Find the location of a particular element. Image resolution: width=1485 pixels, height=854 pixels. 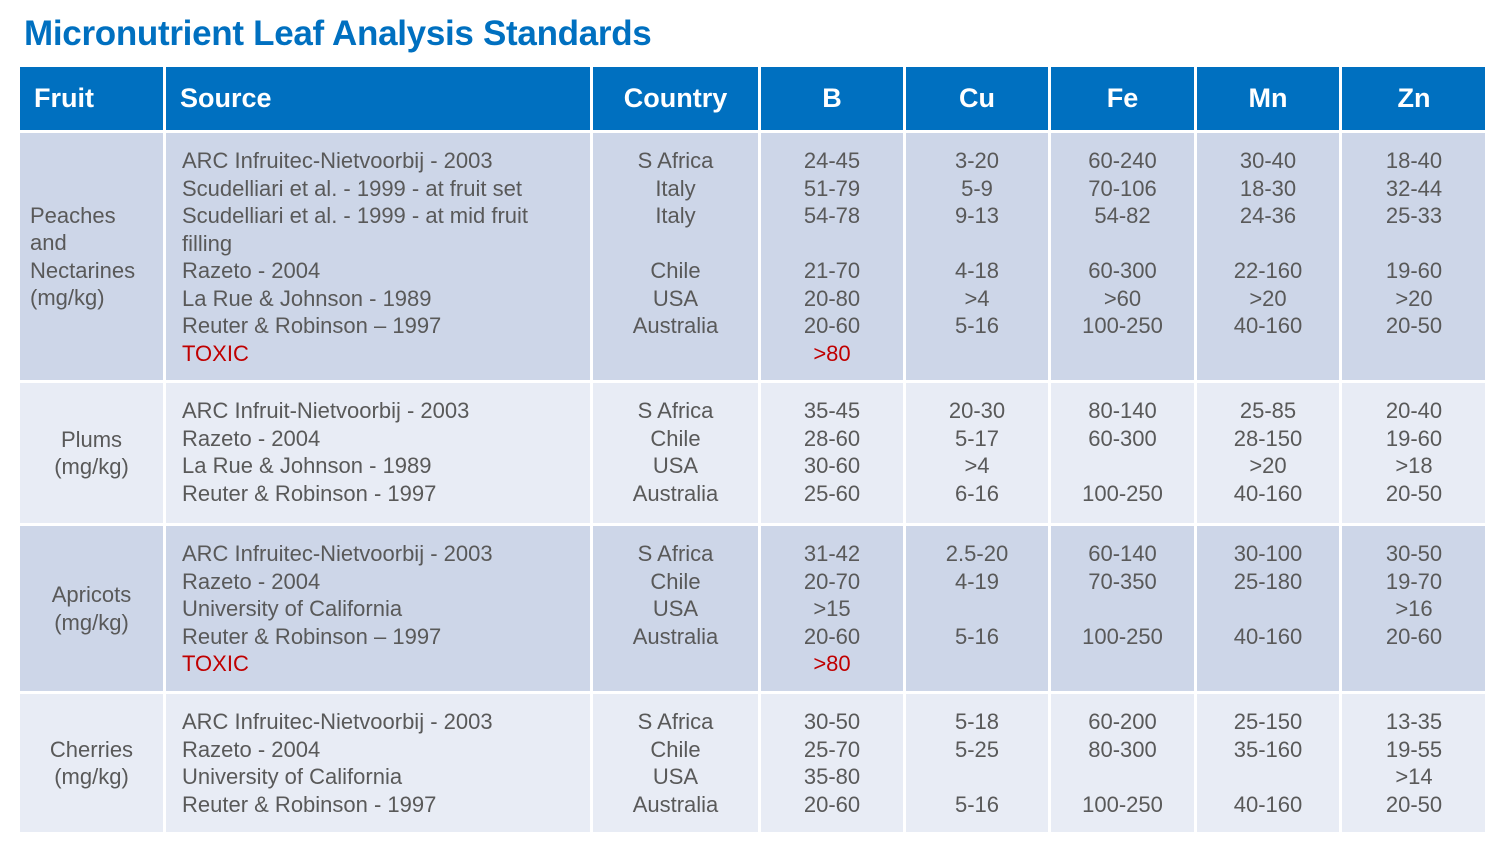

source-line: ARC Infruit-Nietvoorbij - 2003 is located at coordinates (326, 410).